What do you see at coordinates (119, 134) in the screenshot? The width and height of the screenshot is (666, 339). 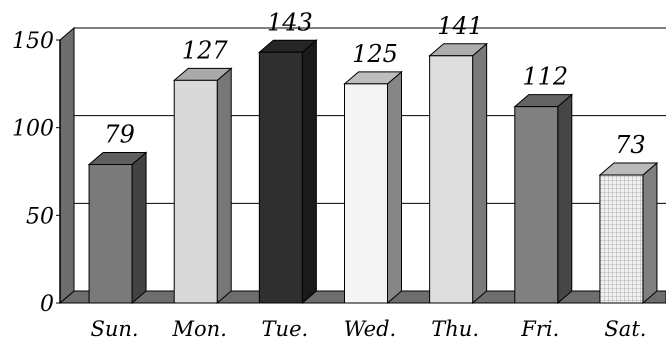 I see `data-label: 79` at bounding box center [119, 134].